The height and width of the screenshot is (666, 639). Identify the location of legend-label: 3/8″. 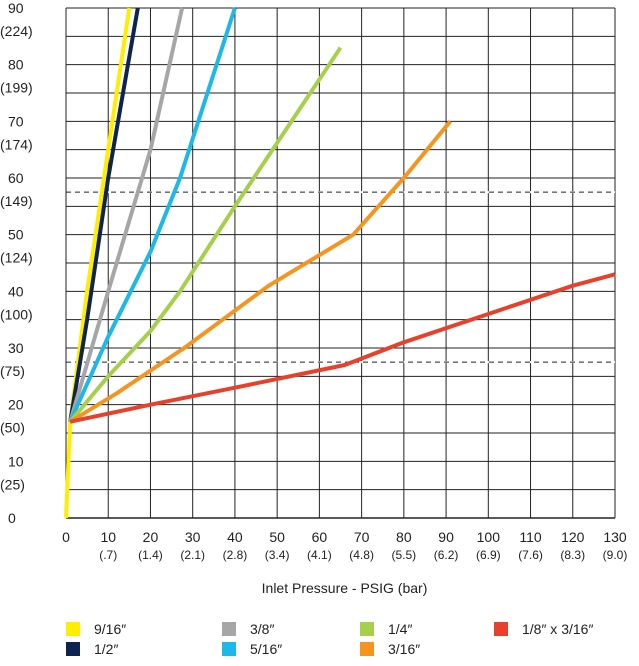
(262, 629).